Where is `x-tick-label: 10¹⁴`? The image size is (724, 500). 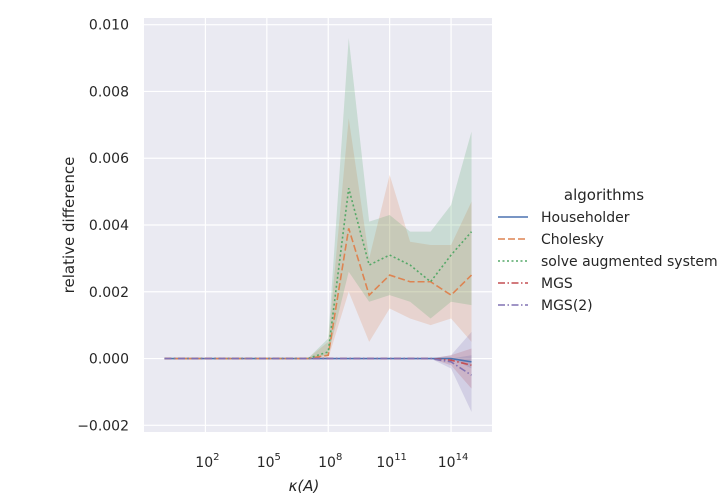
x-tick-label: 10¹⁴ is located at coordinates (453, 461).